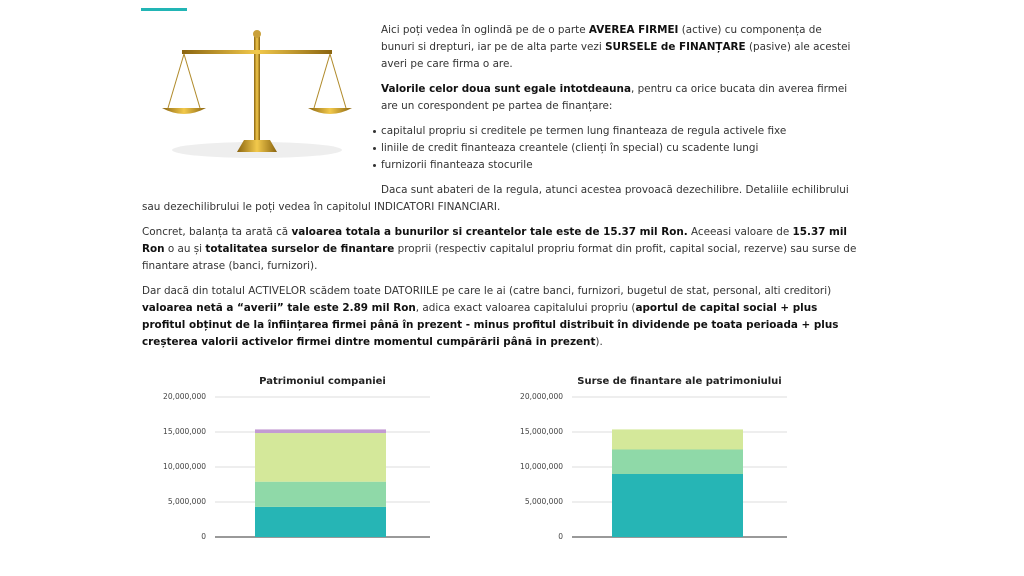 This screenshot has width=1024, height=576. Describe the element at coordinates (322, 381) in the screenshot. I see `chart-title: Patrimoniul companiei` at that location.